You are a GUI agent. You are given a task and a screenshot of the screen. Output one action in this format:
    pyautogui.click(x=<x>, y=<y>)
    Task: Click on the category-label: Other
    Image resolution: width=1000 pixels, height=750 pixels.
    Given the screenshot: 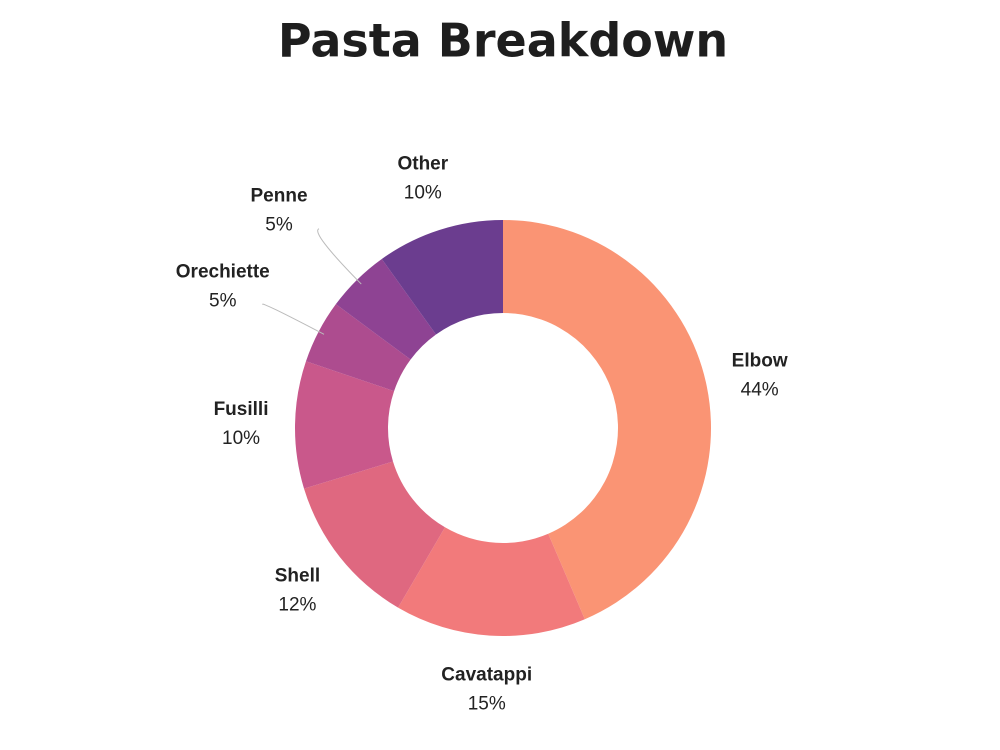 What is the action you would take?
    pyautogui.click(x=422, y=164)
    